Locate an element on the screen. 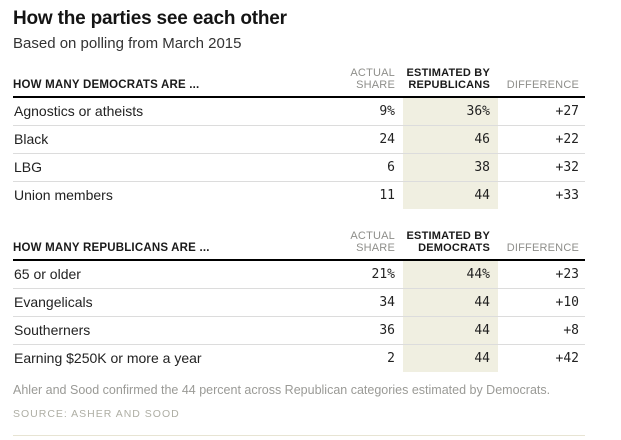 Image resolution: width=621 pixels, height=440 pixels. category-label: 65 or older is located at coordinates (175, 274).